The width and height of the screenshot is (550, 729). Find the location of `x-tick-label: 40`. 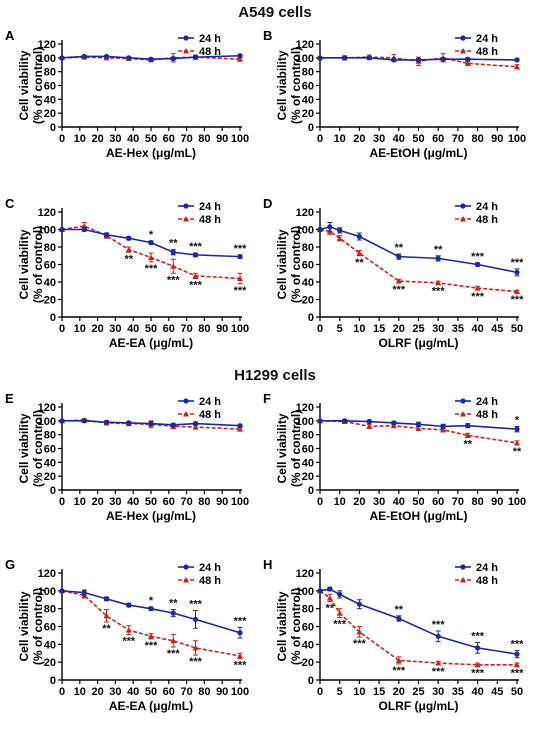

x-tick-label: 40 is located at coordinates (399, 139).